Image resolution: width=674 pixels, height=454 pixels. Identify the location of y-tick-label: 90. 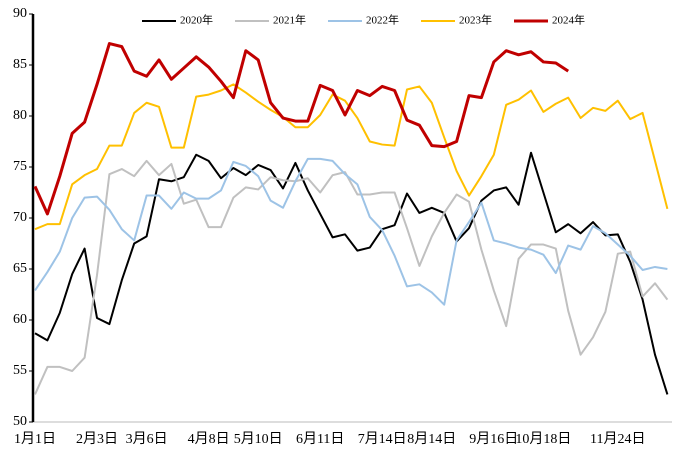
(20, 13).